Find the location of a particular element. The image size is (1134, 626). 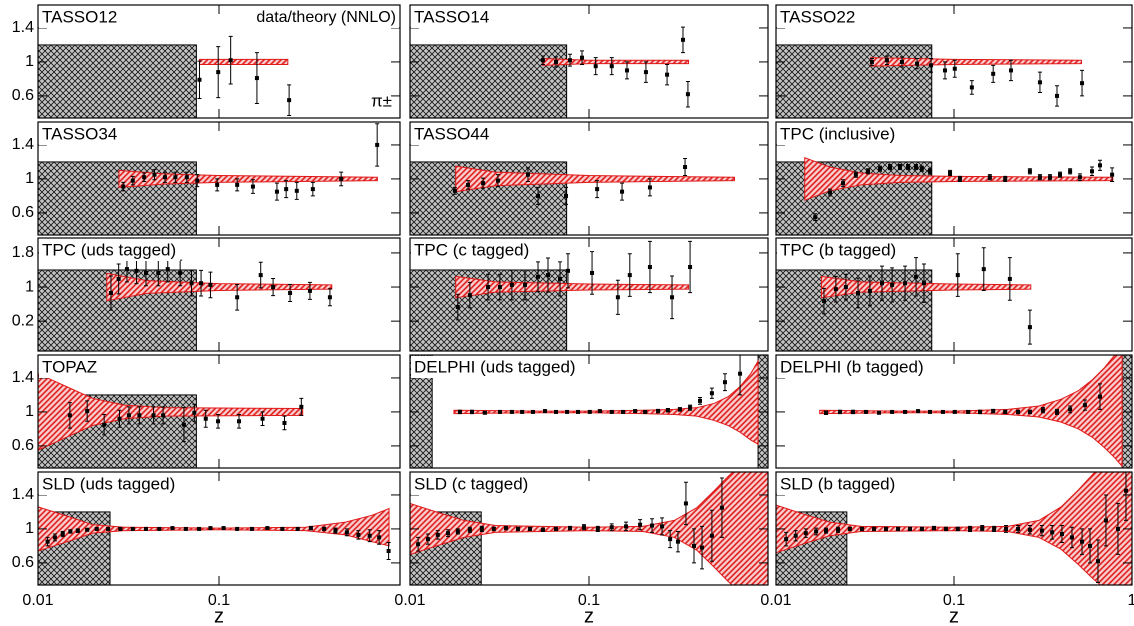

panel-title: TOPAZ is located at coordinates (69, 366).